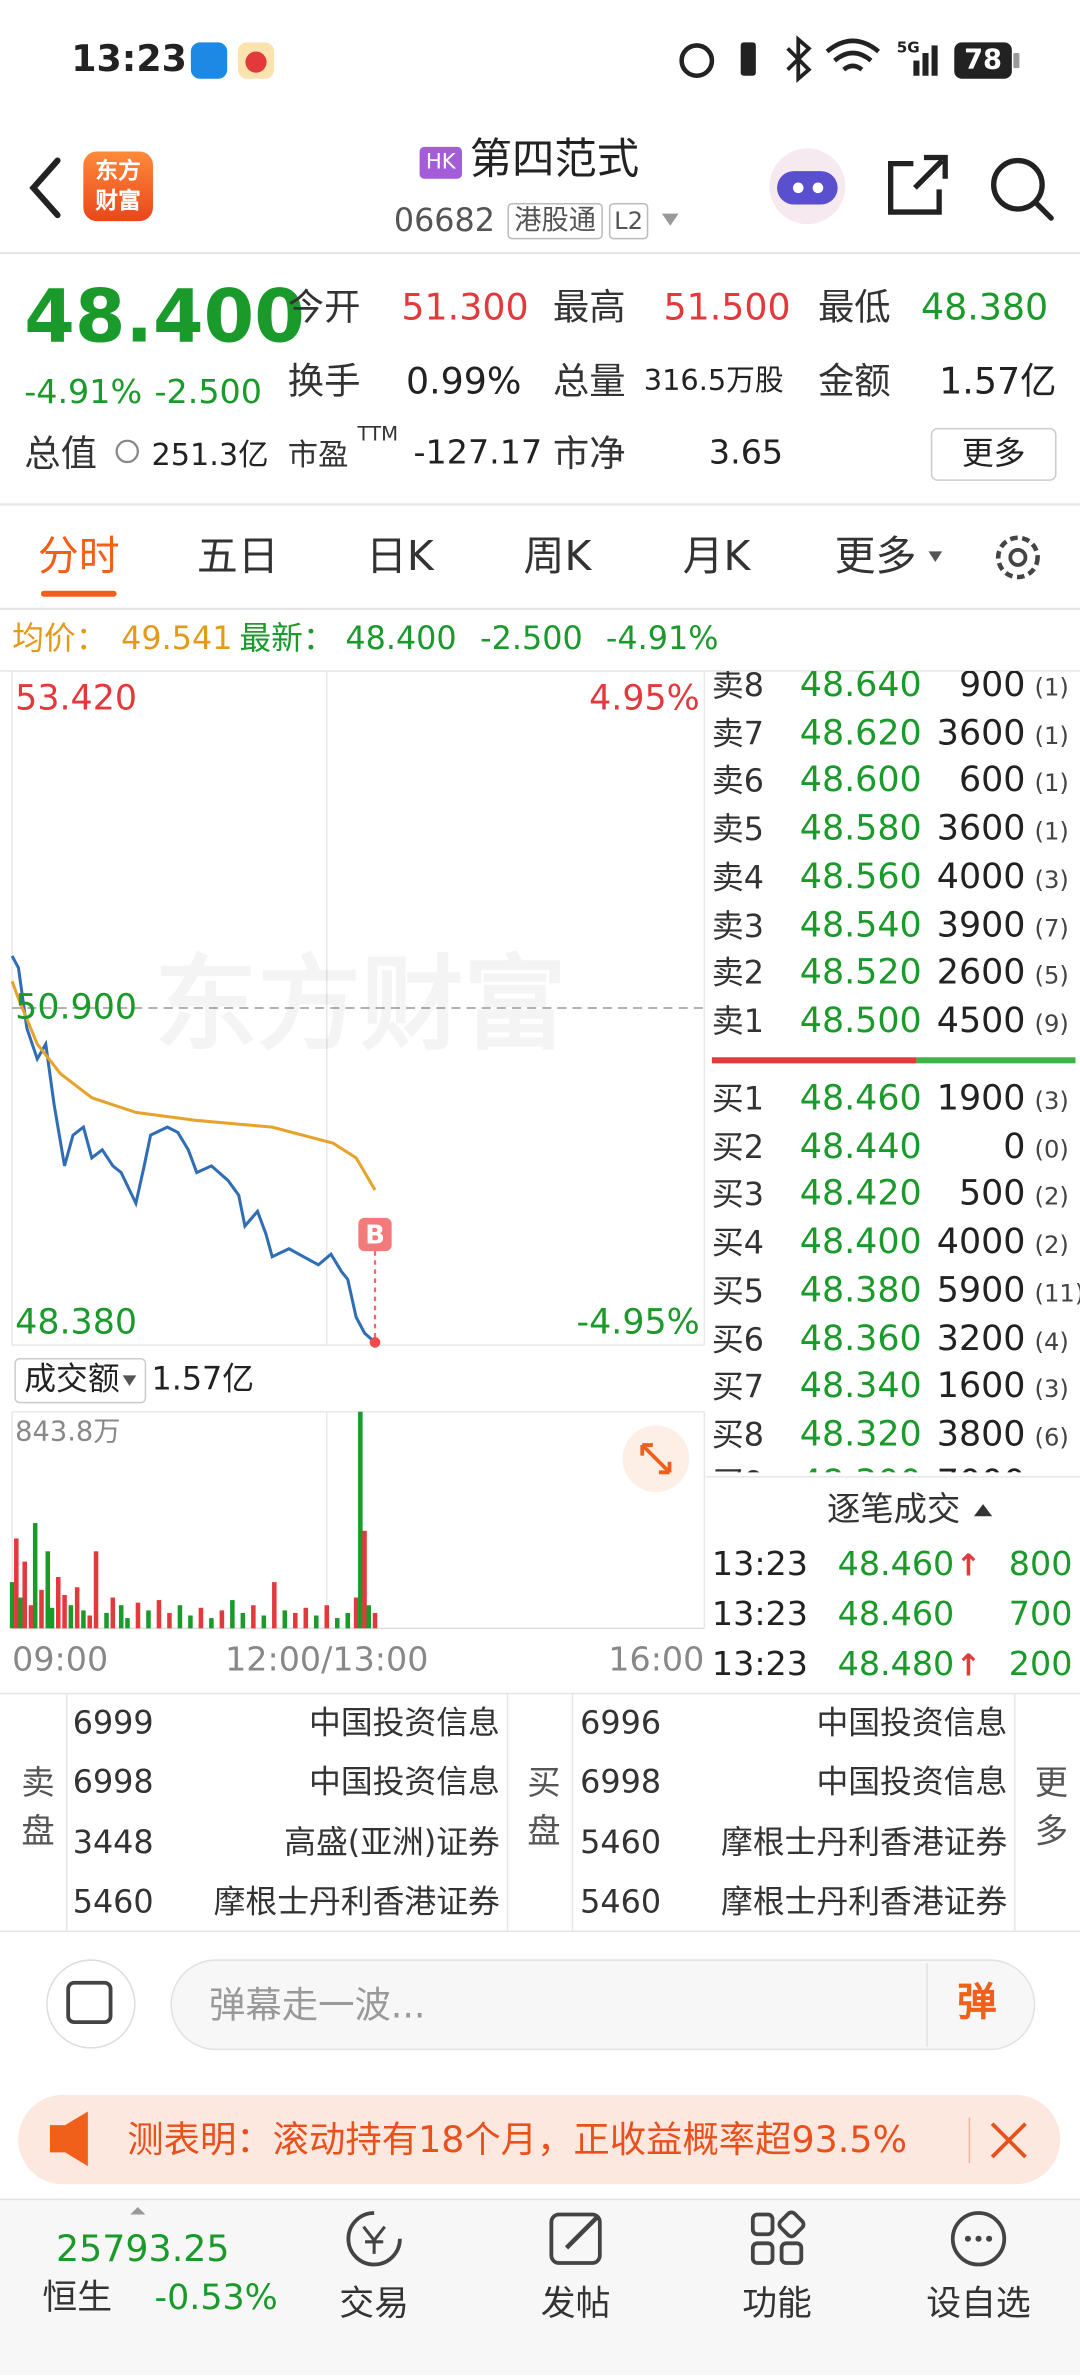 The height and width of the screenshot is (2376, 1080). What do you see at coordinates (78, 557) in the screenshot?
I see `tab: 分时` at bounding box center [78, 557].